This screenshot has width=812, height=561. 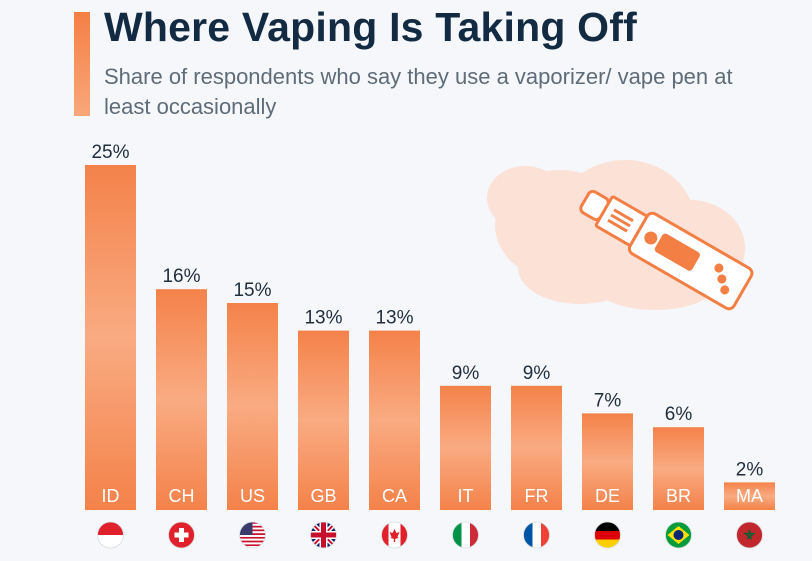 I want to click on bar-group-fr: 9% FR, so click(x=536, y=436).